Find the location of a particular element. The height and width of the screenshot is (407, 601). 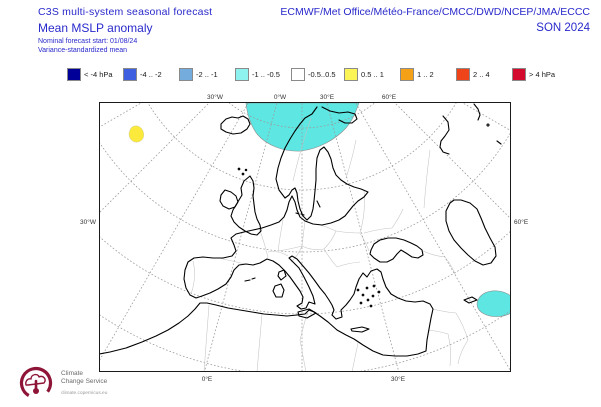

legend-item: -1 .. -0.5 is located at coordinates (257, 74).